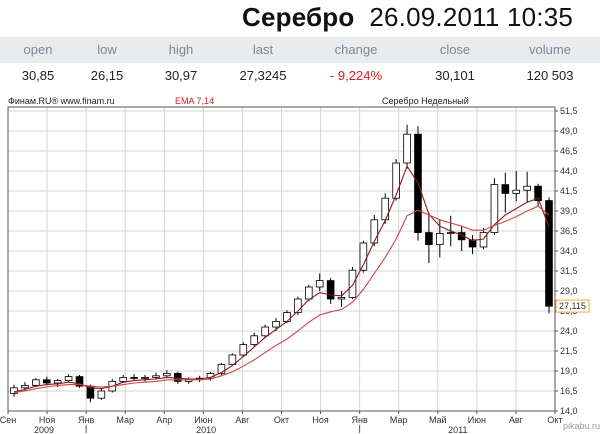 This screenshot has height=434, width=600. I want to click on last-price-label: 27,115, so click(572, 306).